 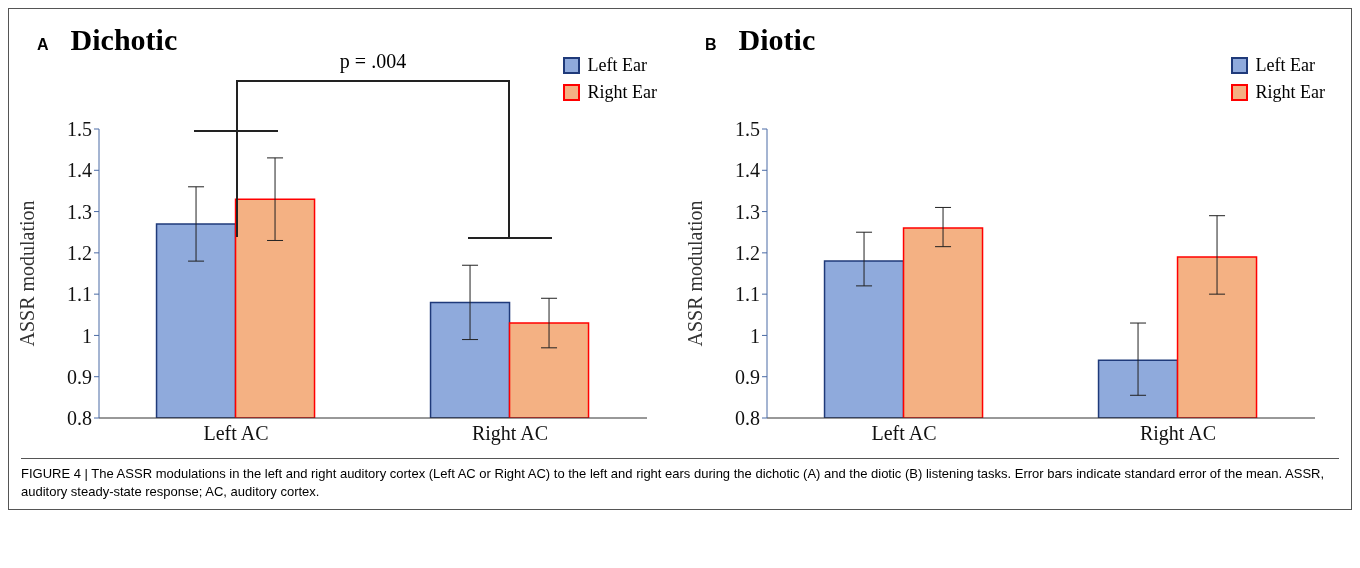 What do you see at coordinates (777, 40) in the screenshot?
I see `chart-title: Diotic` at bounding box center [777, 40].